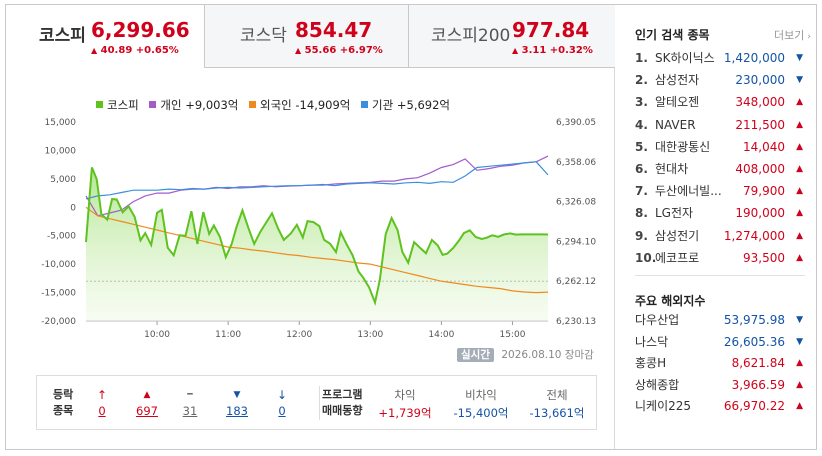 The image size is (822, 456). I want to click on stock-name: 삼성전기, so click(677, 235).